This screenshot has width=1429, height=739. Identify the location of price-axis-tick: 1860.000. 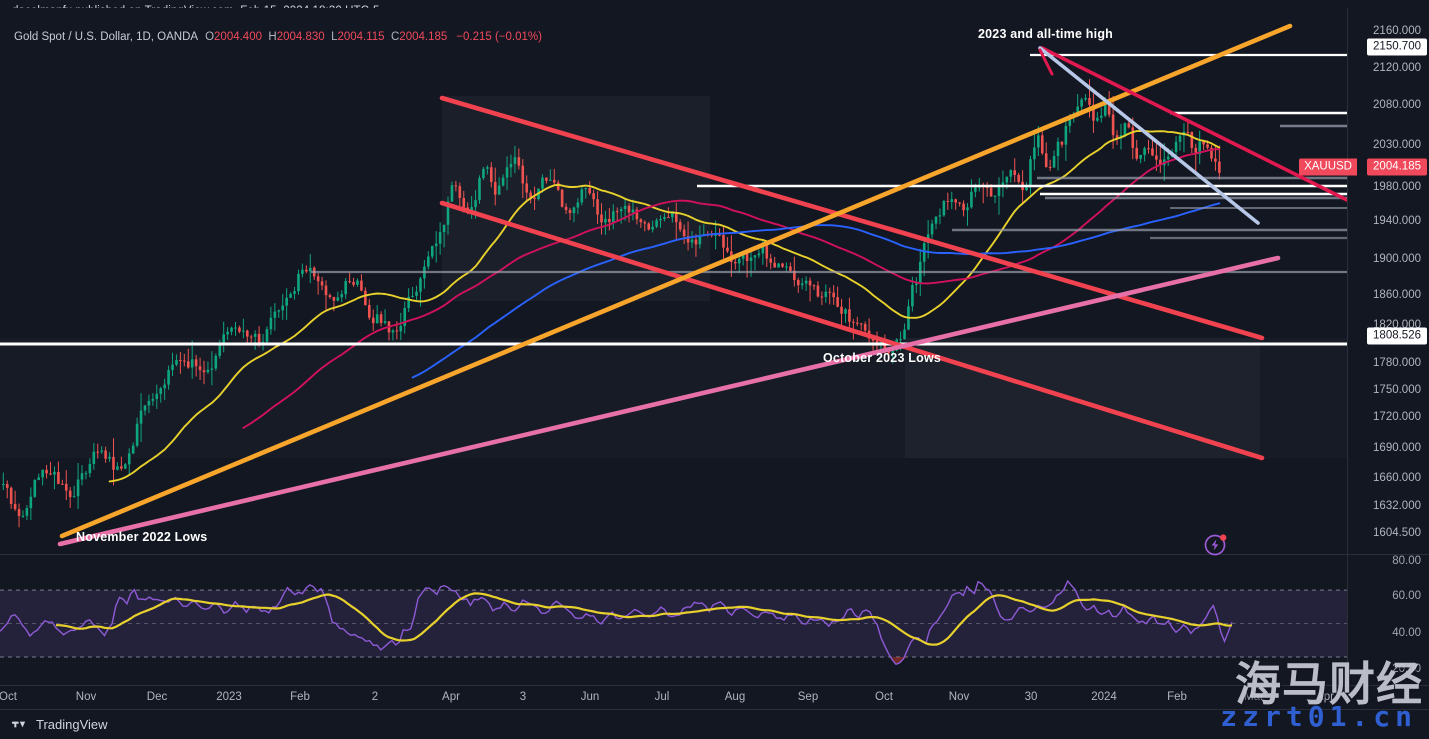
(1397, 295).